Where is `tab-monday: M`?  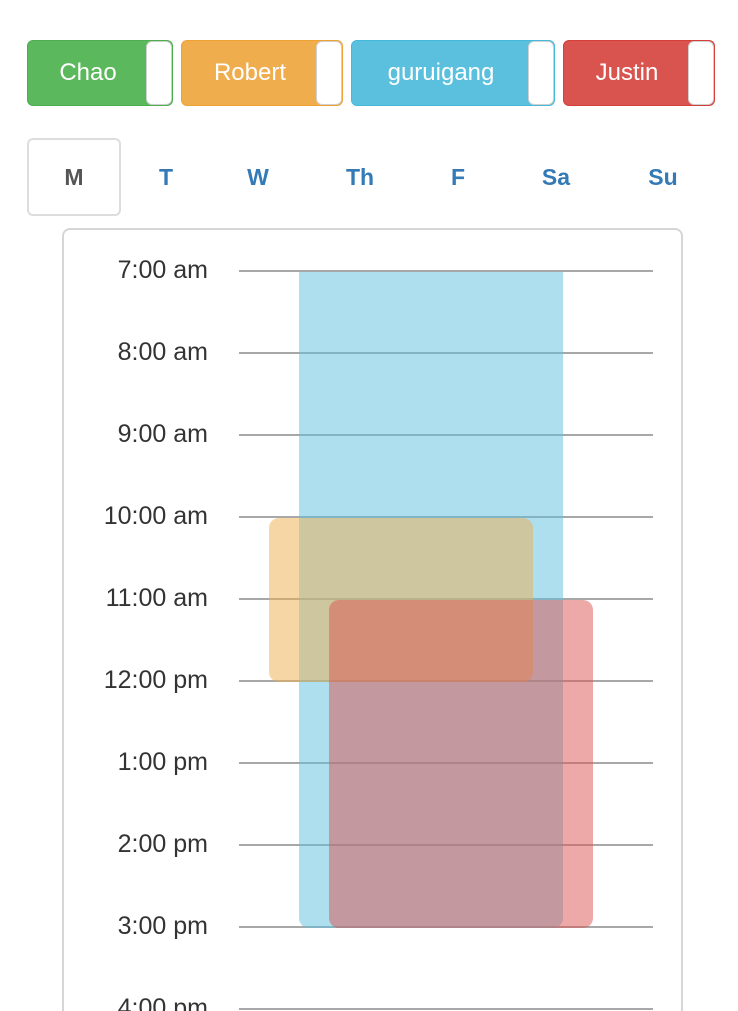
tab-monday: M is located at coordinates (74, 177).